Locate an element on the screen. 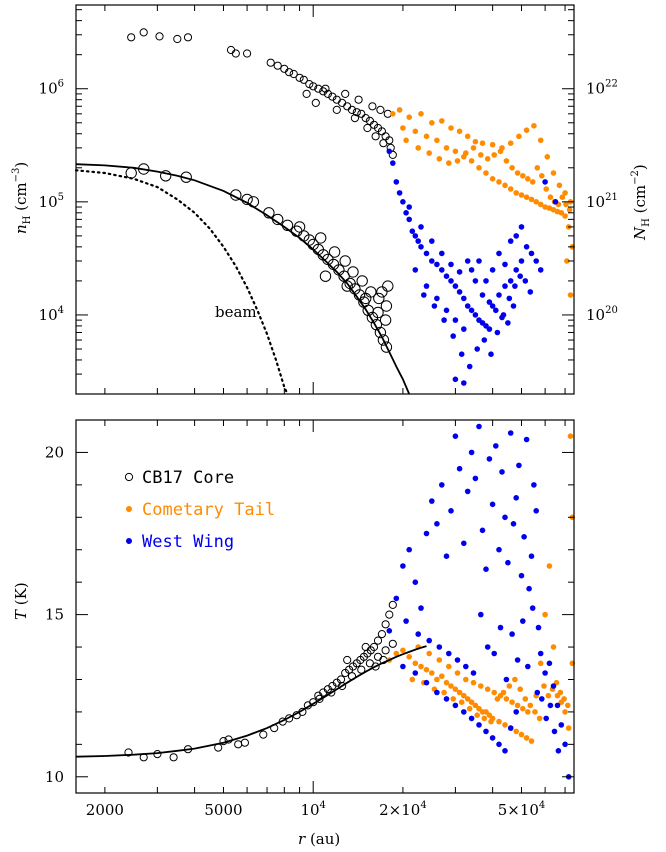 Image resolution: width=666 pixels, height=852 pixels. y-tick-label: 104 is located at coordinates (51, 314).